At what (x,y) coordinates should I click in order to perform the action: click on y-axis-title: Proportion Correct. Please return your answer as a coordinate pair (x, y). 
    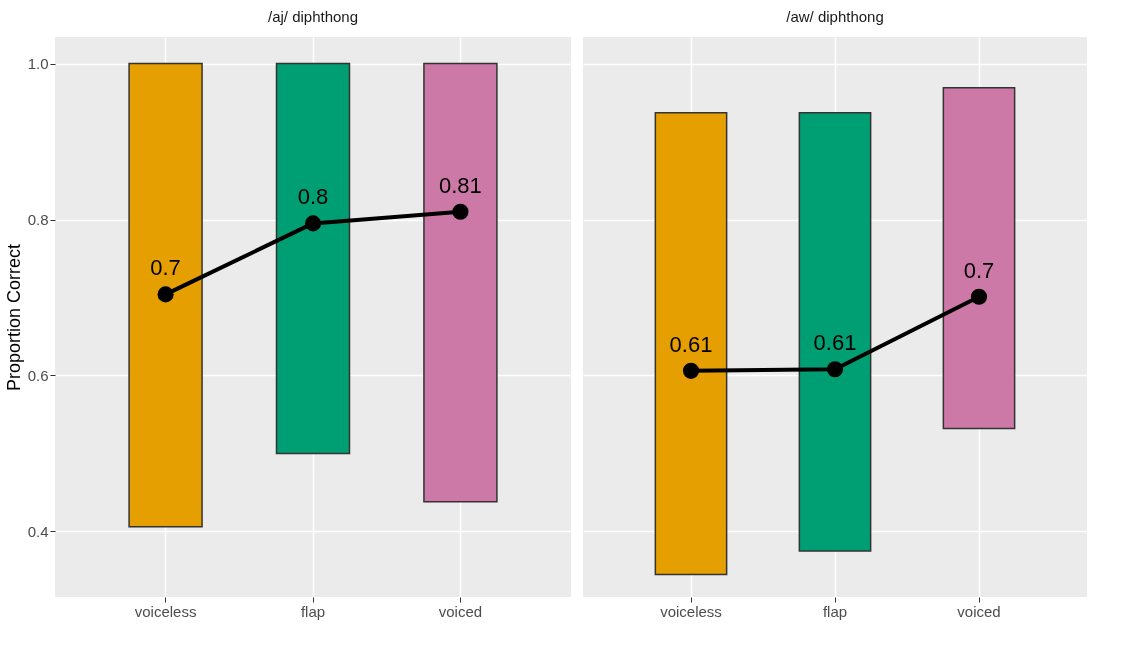
    Looking at the image, I should click on (13, 317).